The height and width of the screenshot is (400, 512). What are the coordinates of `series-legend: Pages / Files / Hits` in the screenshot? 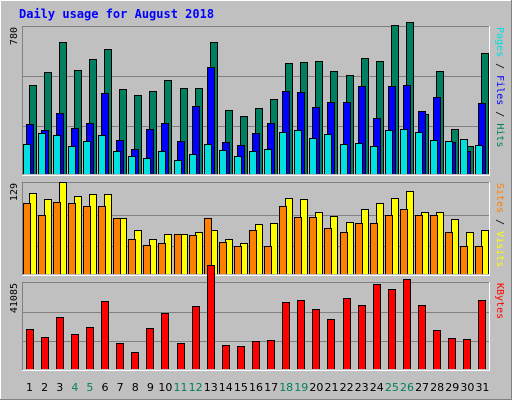 It's located at (499, 87).